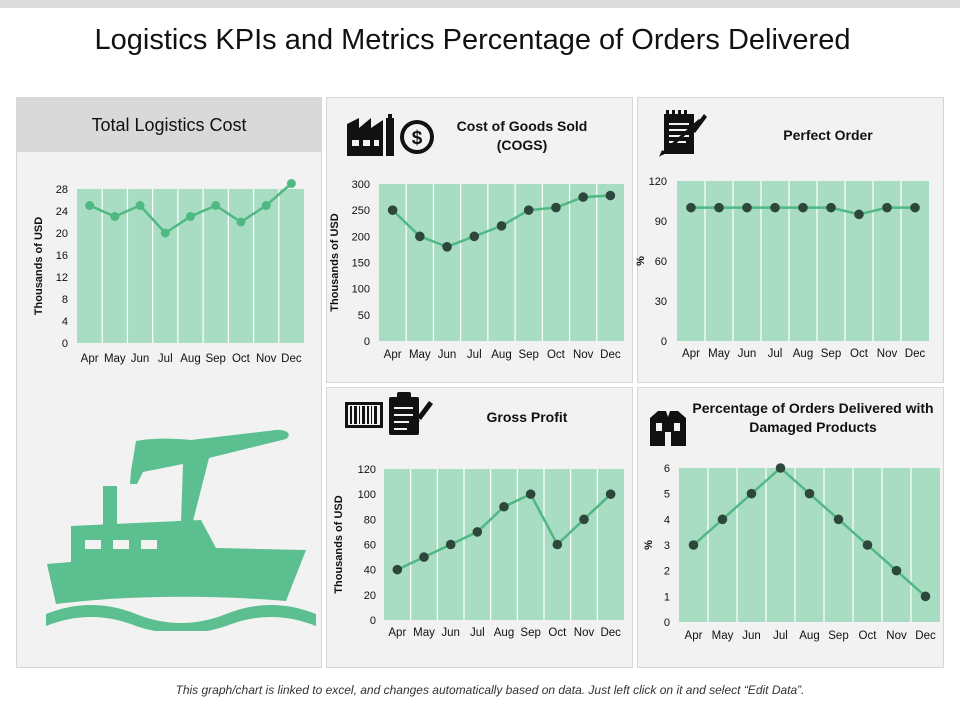  I want to click on panel-title-gross-profit: Gross Profit, so click(527, 417).